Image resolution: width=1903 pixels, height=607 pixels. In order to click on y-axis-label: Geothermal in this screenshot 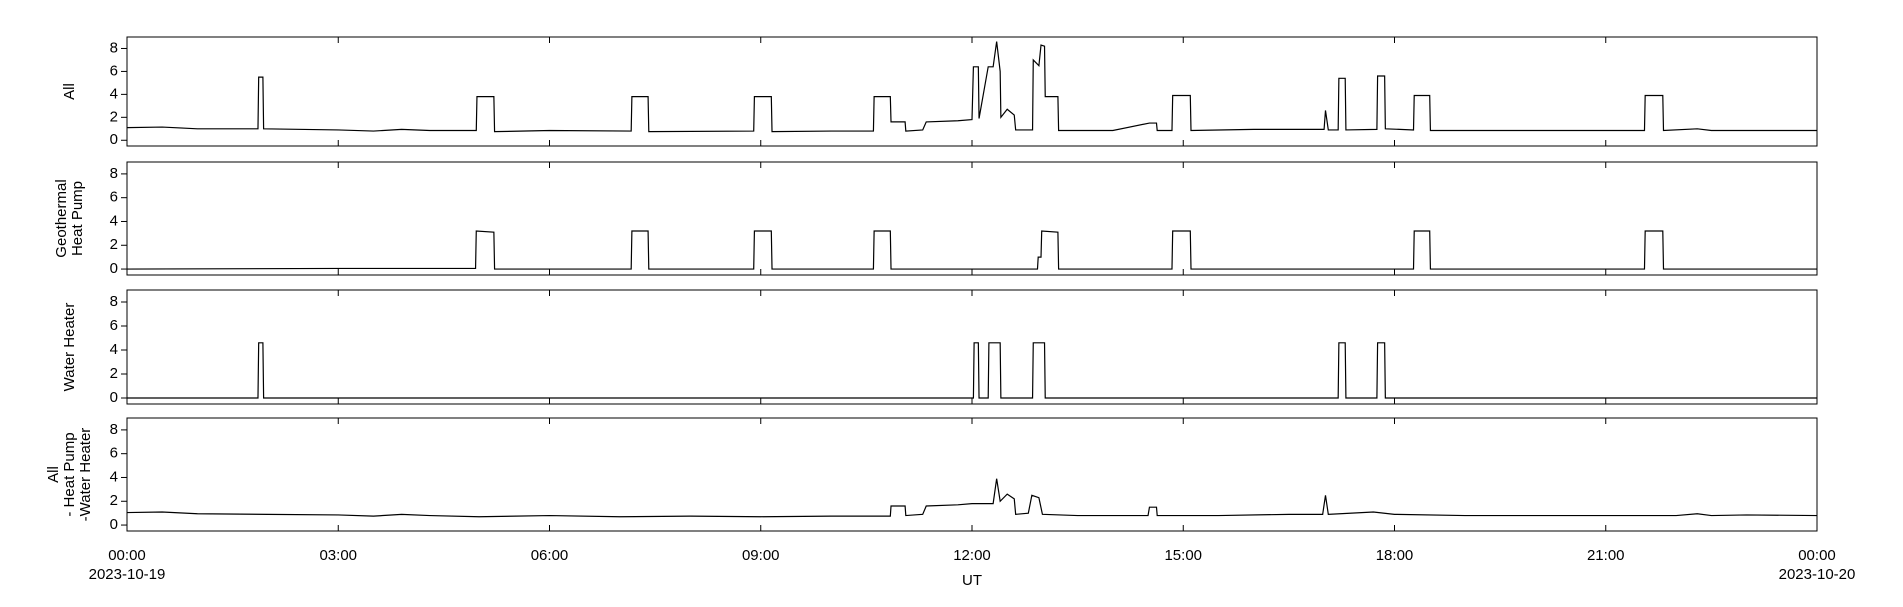, I will do `click(61, 218)`.